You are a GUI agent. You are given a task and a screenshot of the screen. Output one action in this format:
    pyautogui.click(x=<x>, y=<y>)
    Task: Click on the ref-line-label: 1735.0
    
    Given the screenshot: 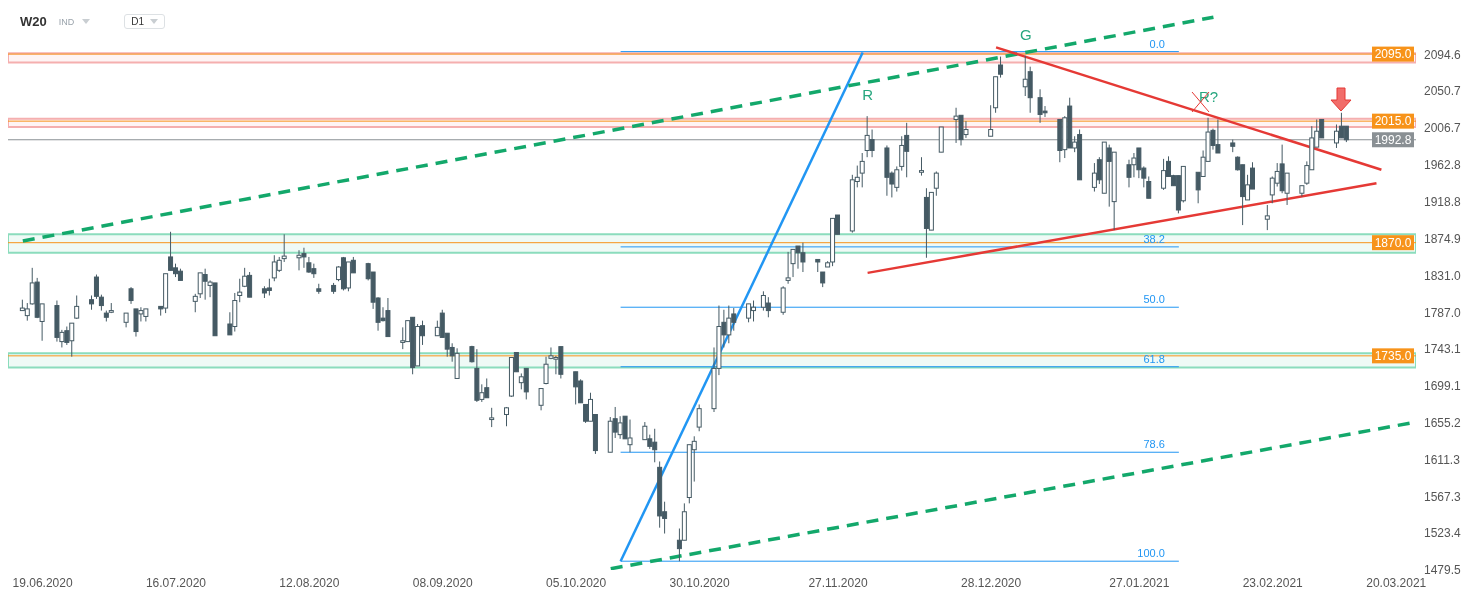 What is the action you would take?
    pyautogui.click(x=1393, y=355)
    